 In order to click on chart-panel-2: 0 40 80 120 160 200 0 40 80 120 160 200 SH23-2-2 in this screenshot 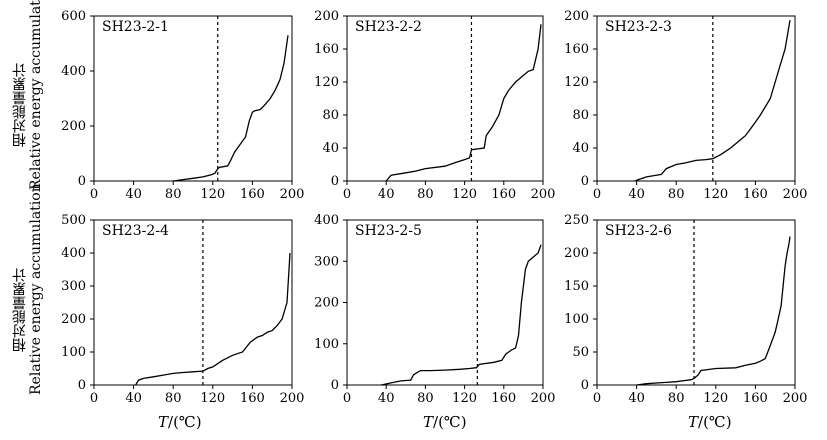, I will do `click(434, 105)`.